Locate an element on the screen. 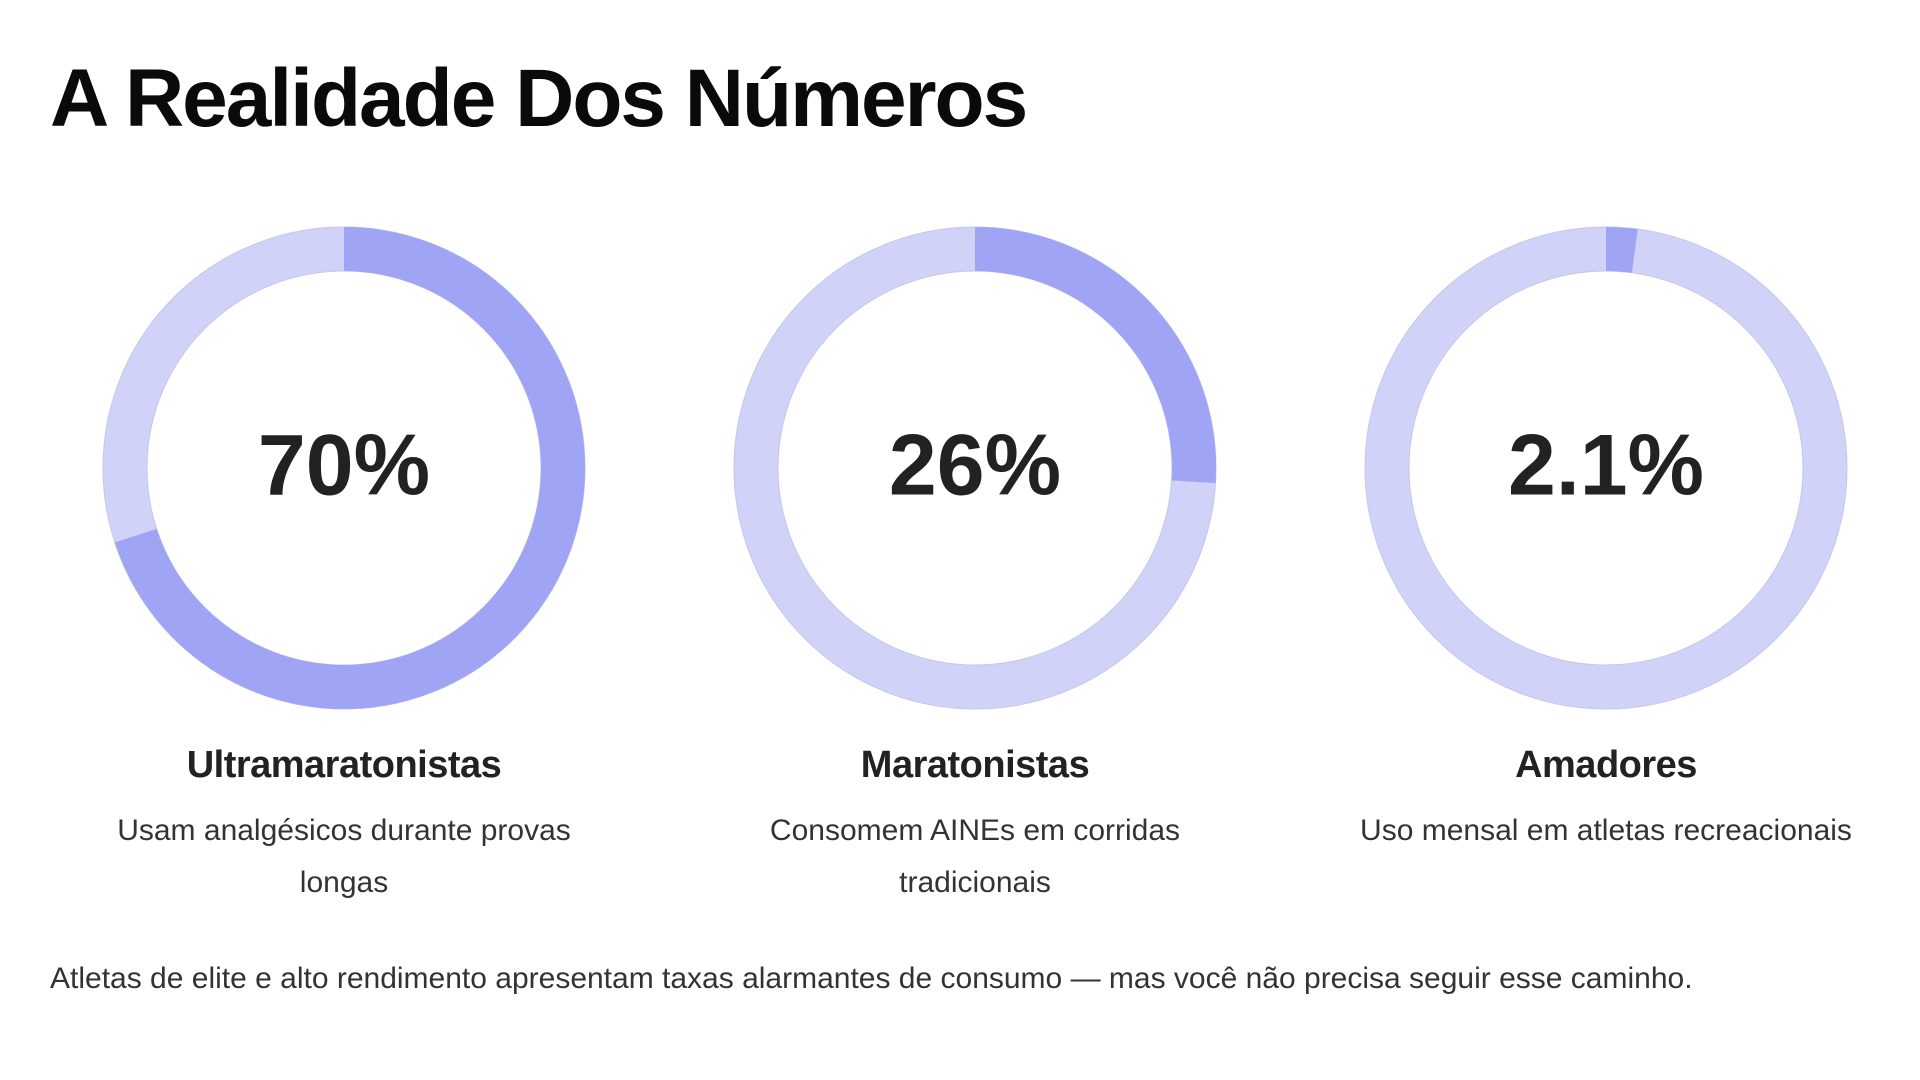  value-label: 26% is located at coordinates (975, 466).